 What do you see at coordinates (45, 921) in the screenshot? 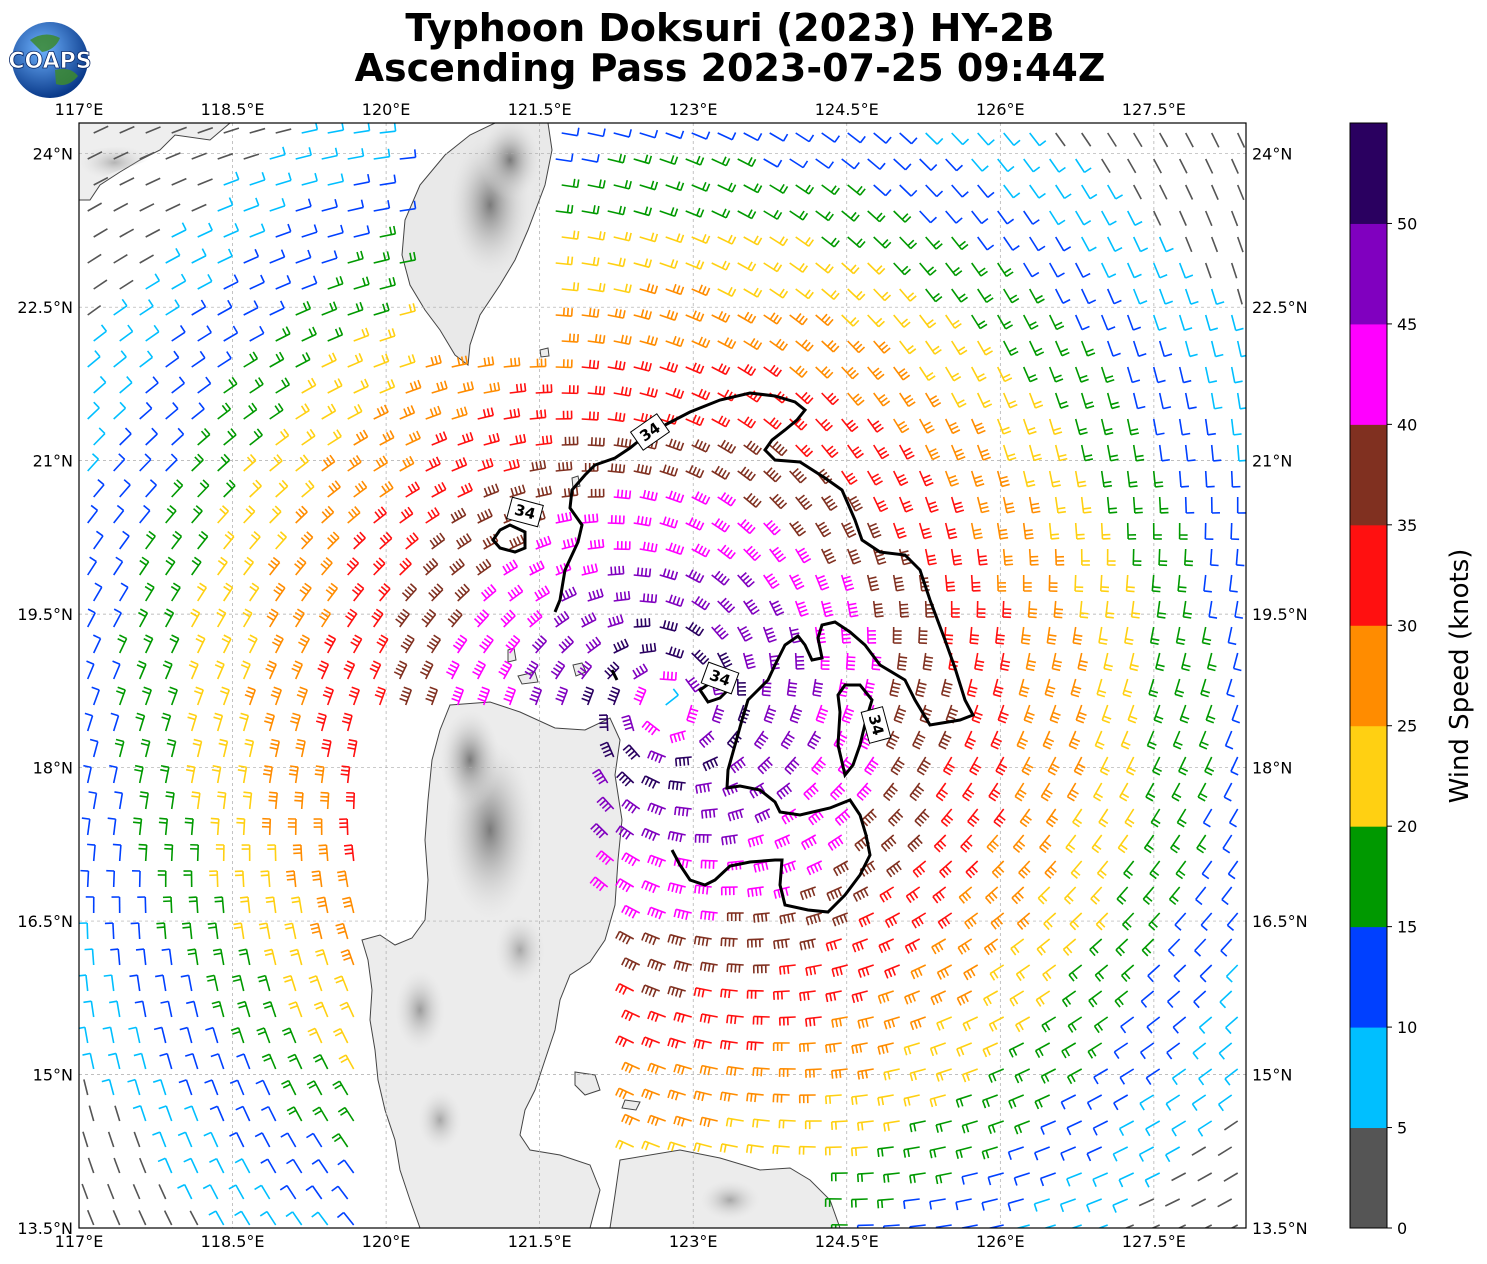
I see `lat-tick-label-left: 16.5°N` at bounding box center [45, 921].